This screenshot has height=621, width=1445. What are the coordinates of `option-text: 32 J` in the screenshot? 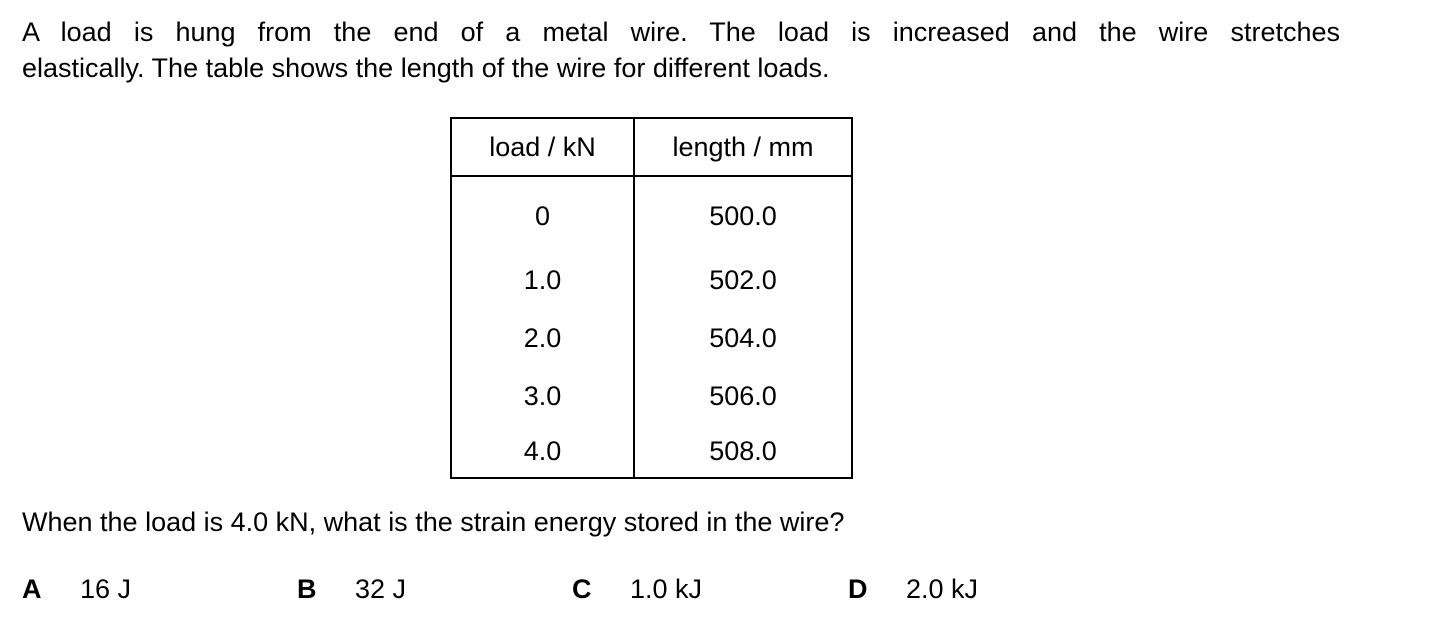 It's located at (381, 589).